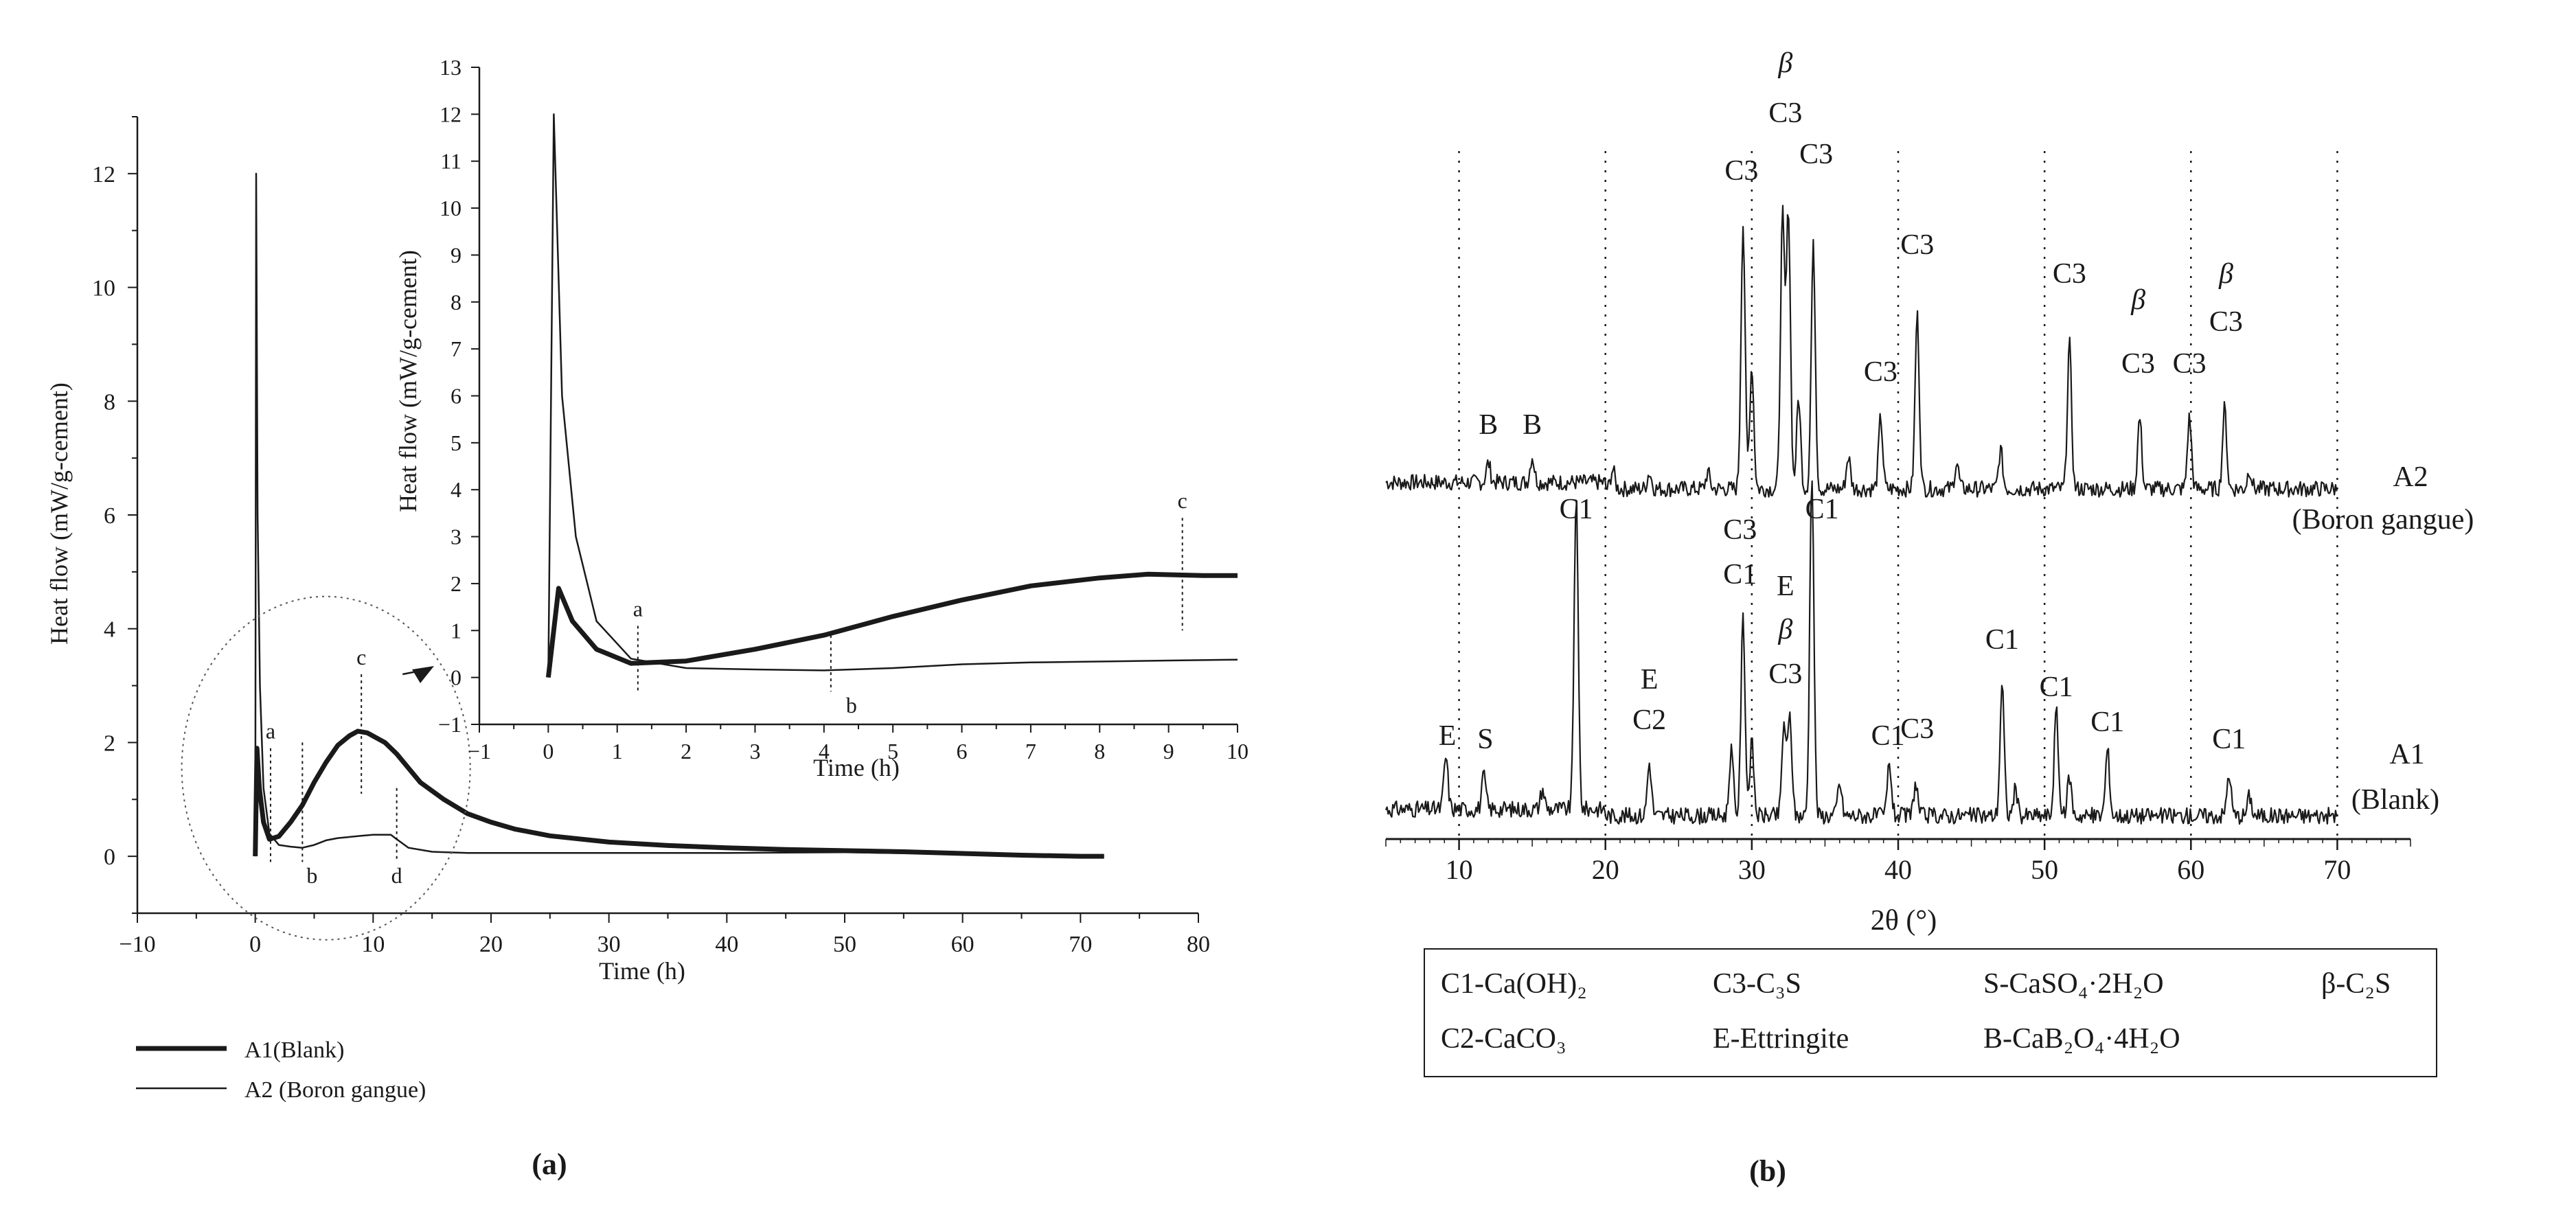  I want to click on inset-y-tick-label: 8, so click(456, 302).